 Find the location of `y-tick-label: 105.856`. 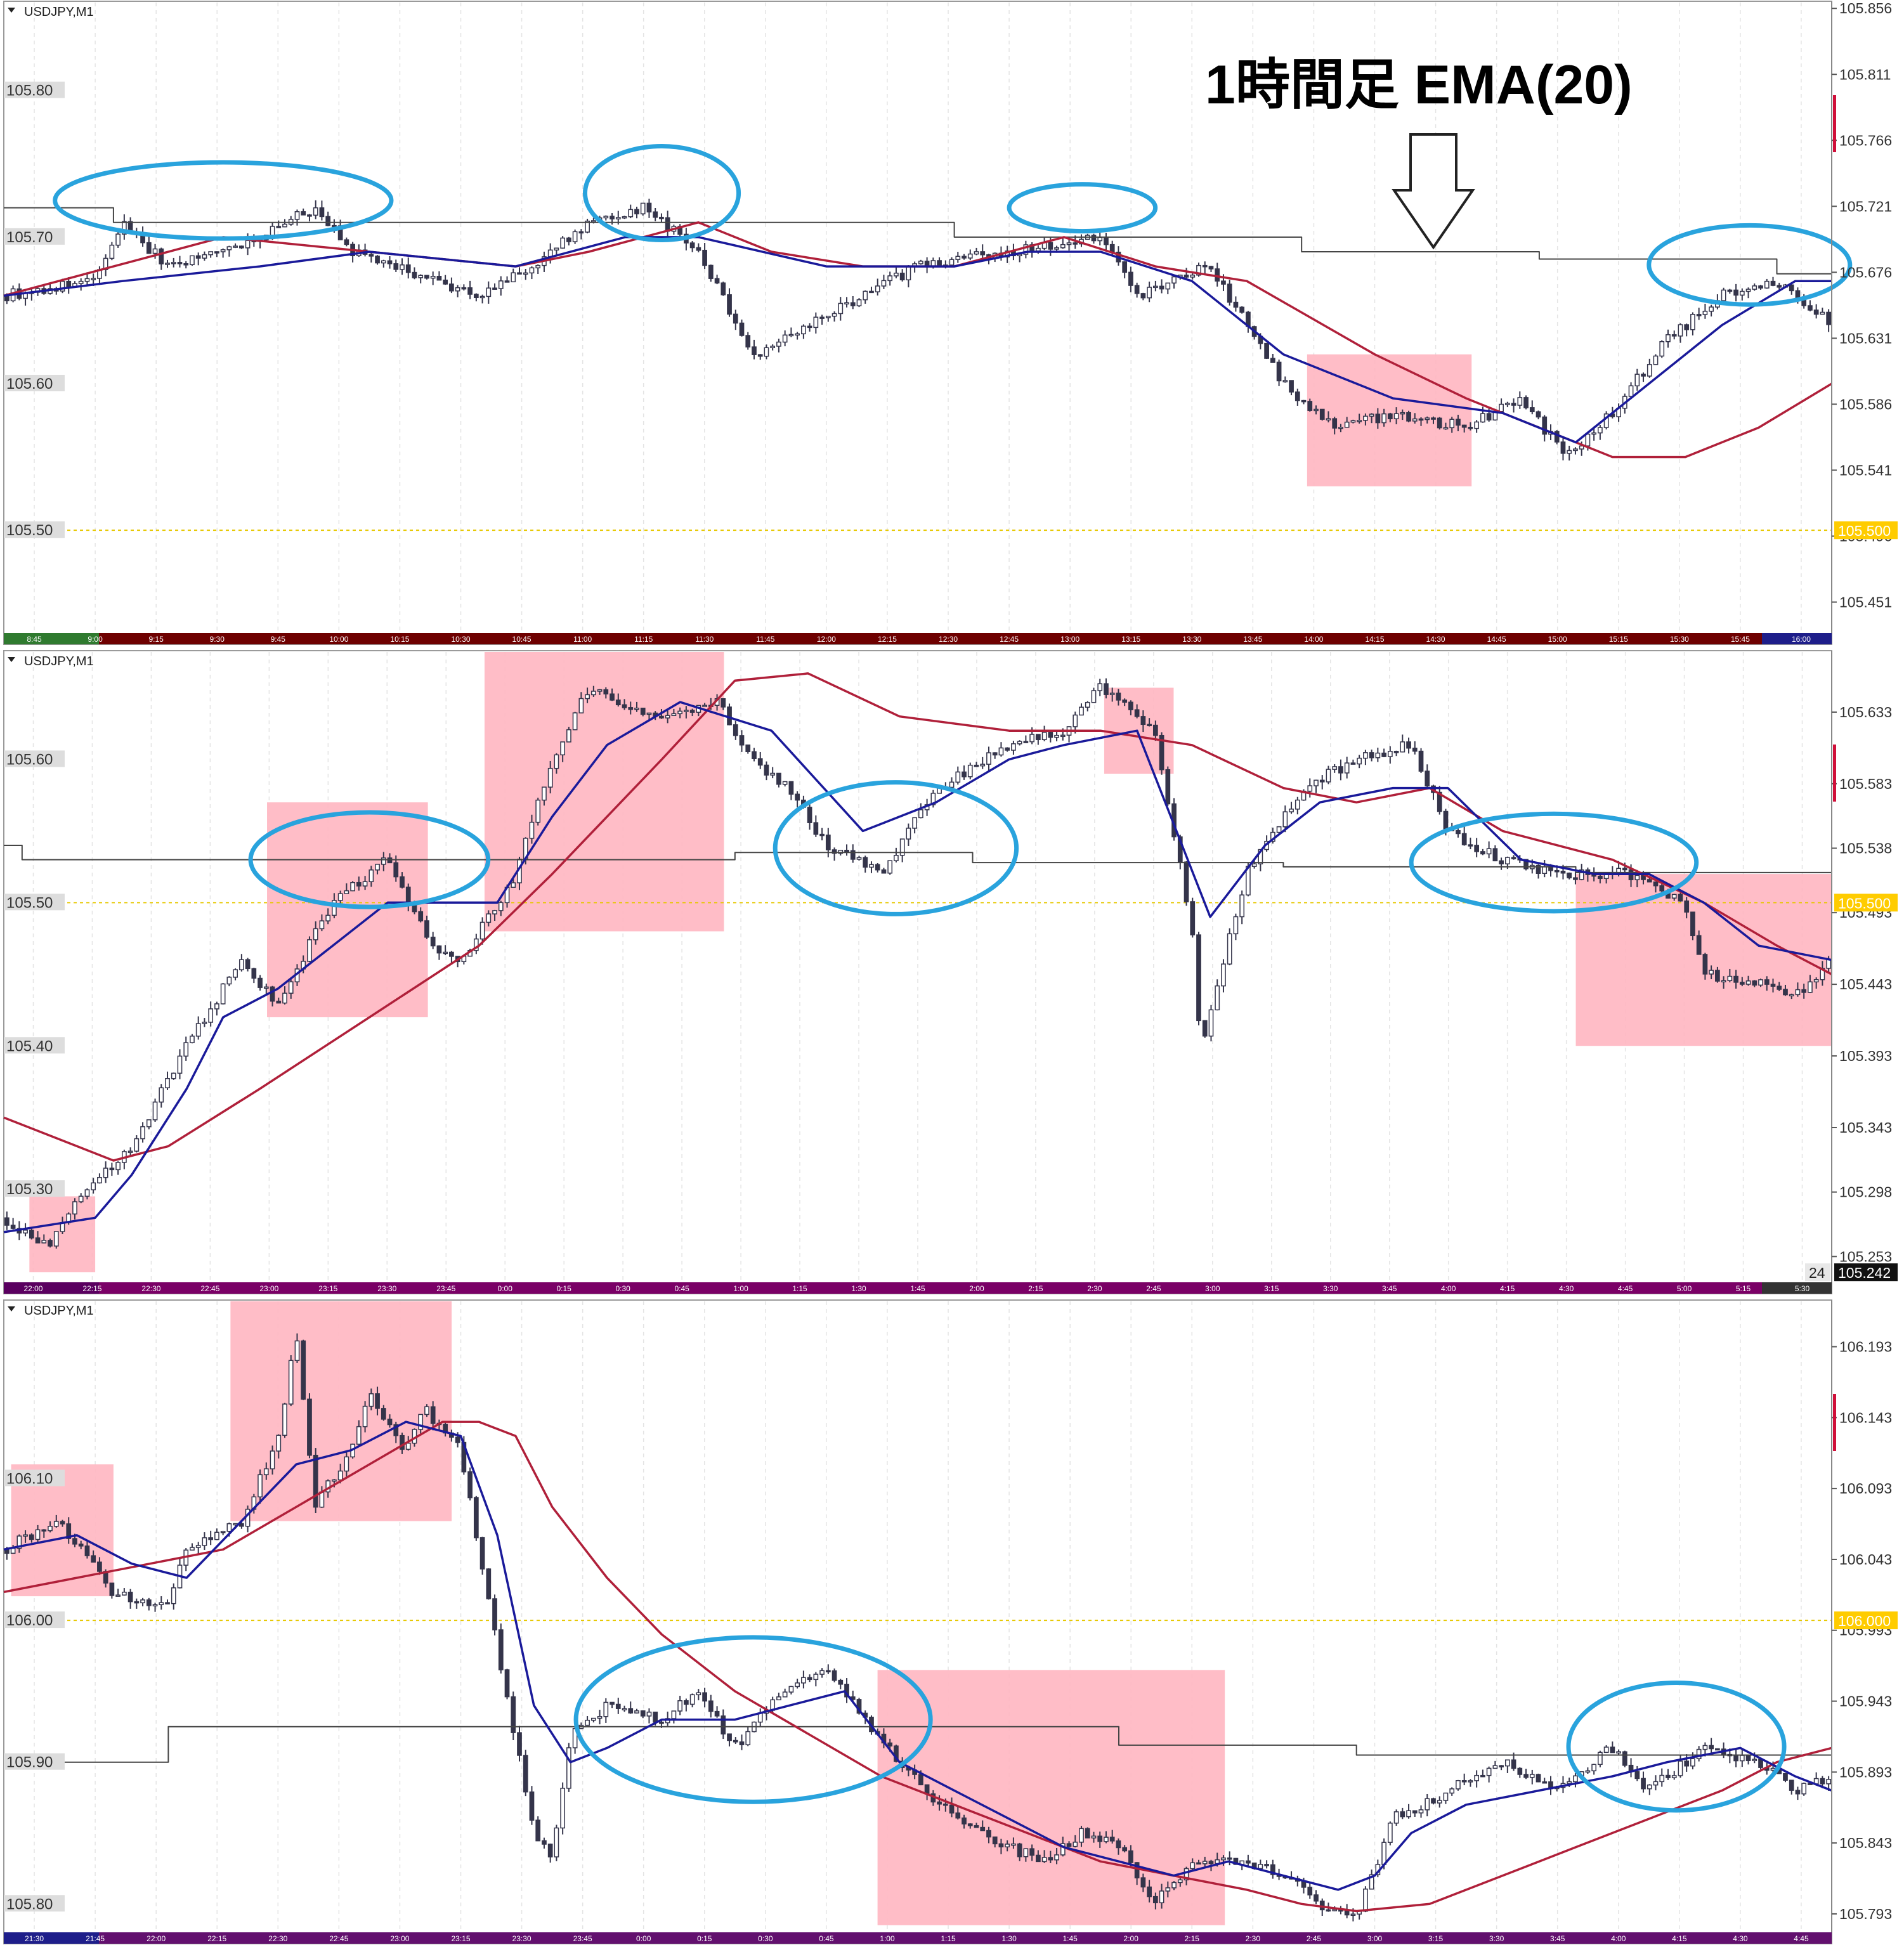

y-tick-label: 105.856 is located at coordinates (1865, 8).